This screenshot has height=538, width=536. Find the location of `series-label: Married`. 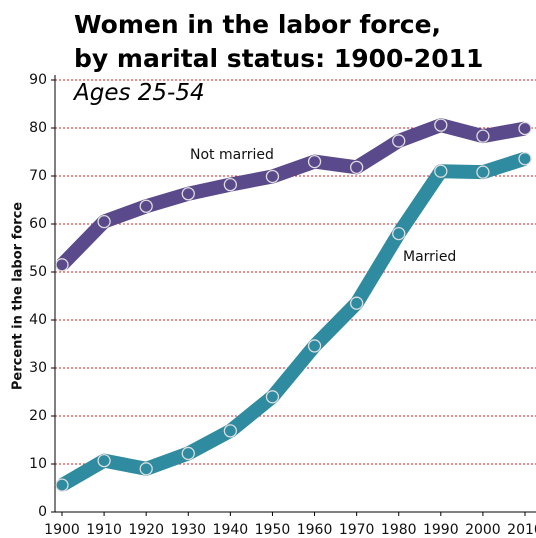

series-label: Married is located at coordinates (429, 257).